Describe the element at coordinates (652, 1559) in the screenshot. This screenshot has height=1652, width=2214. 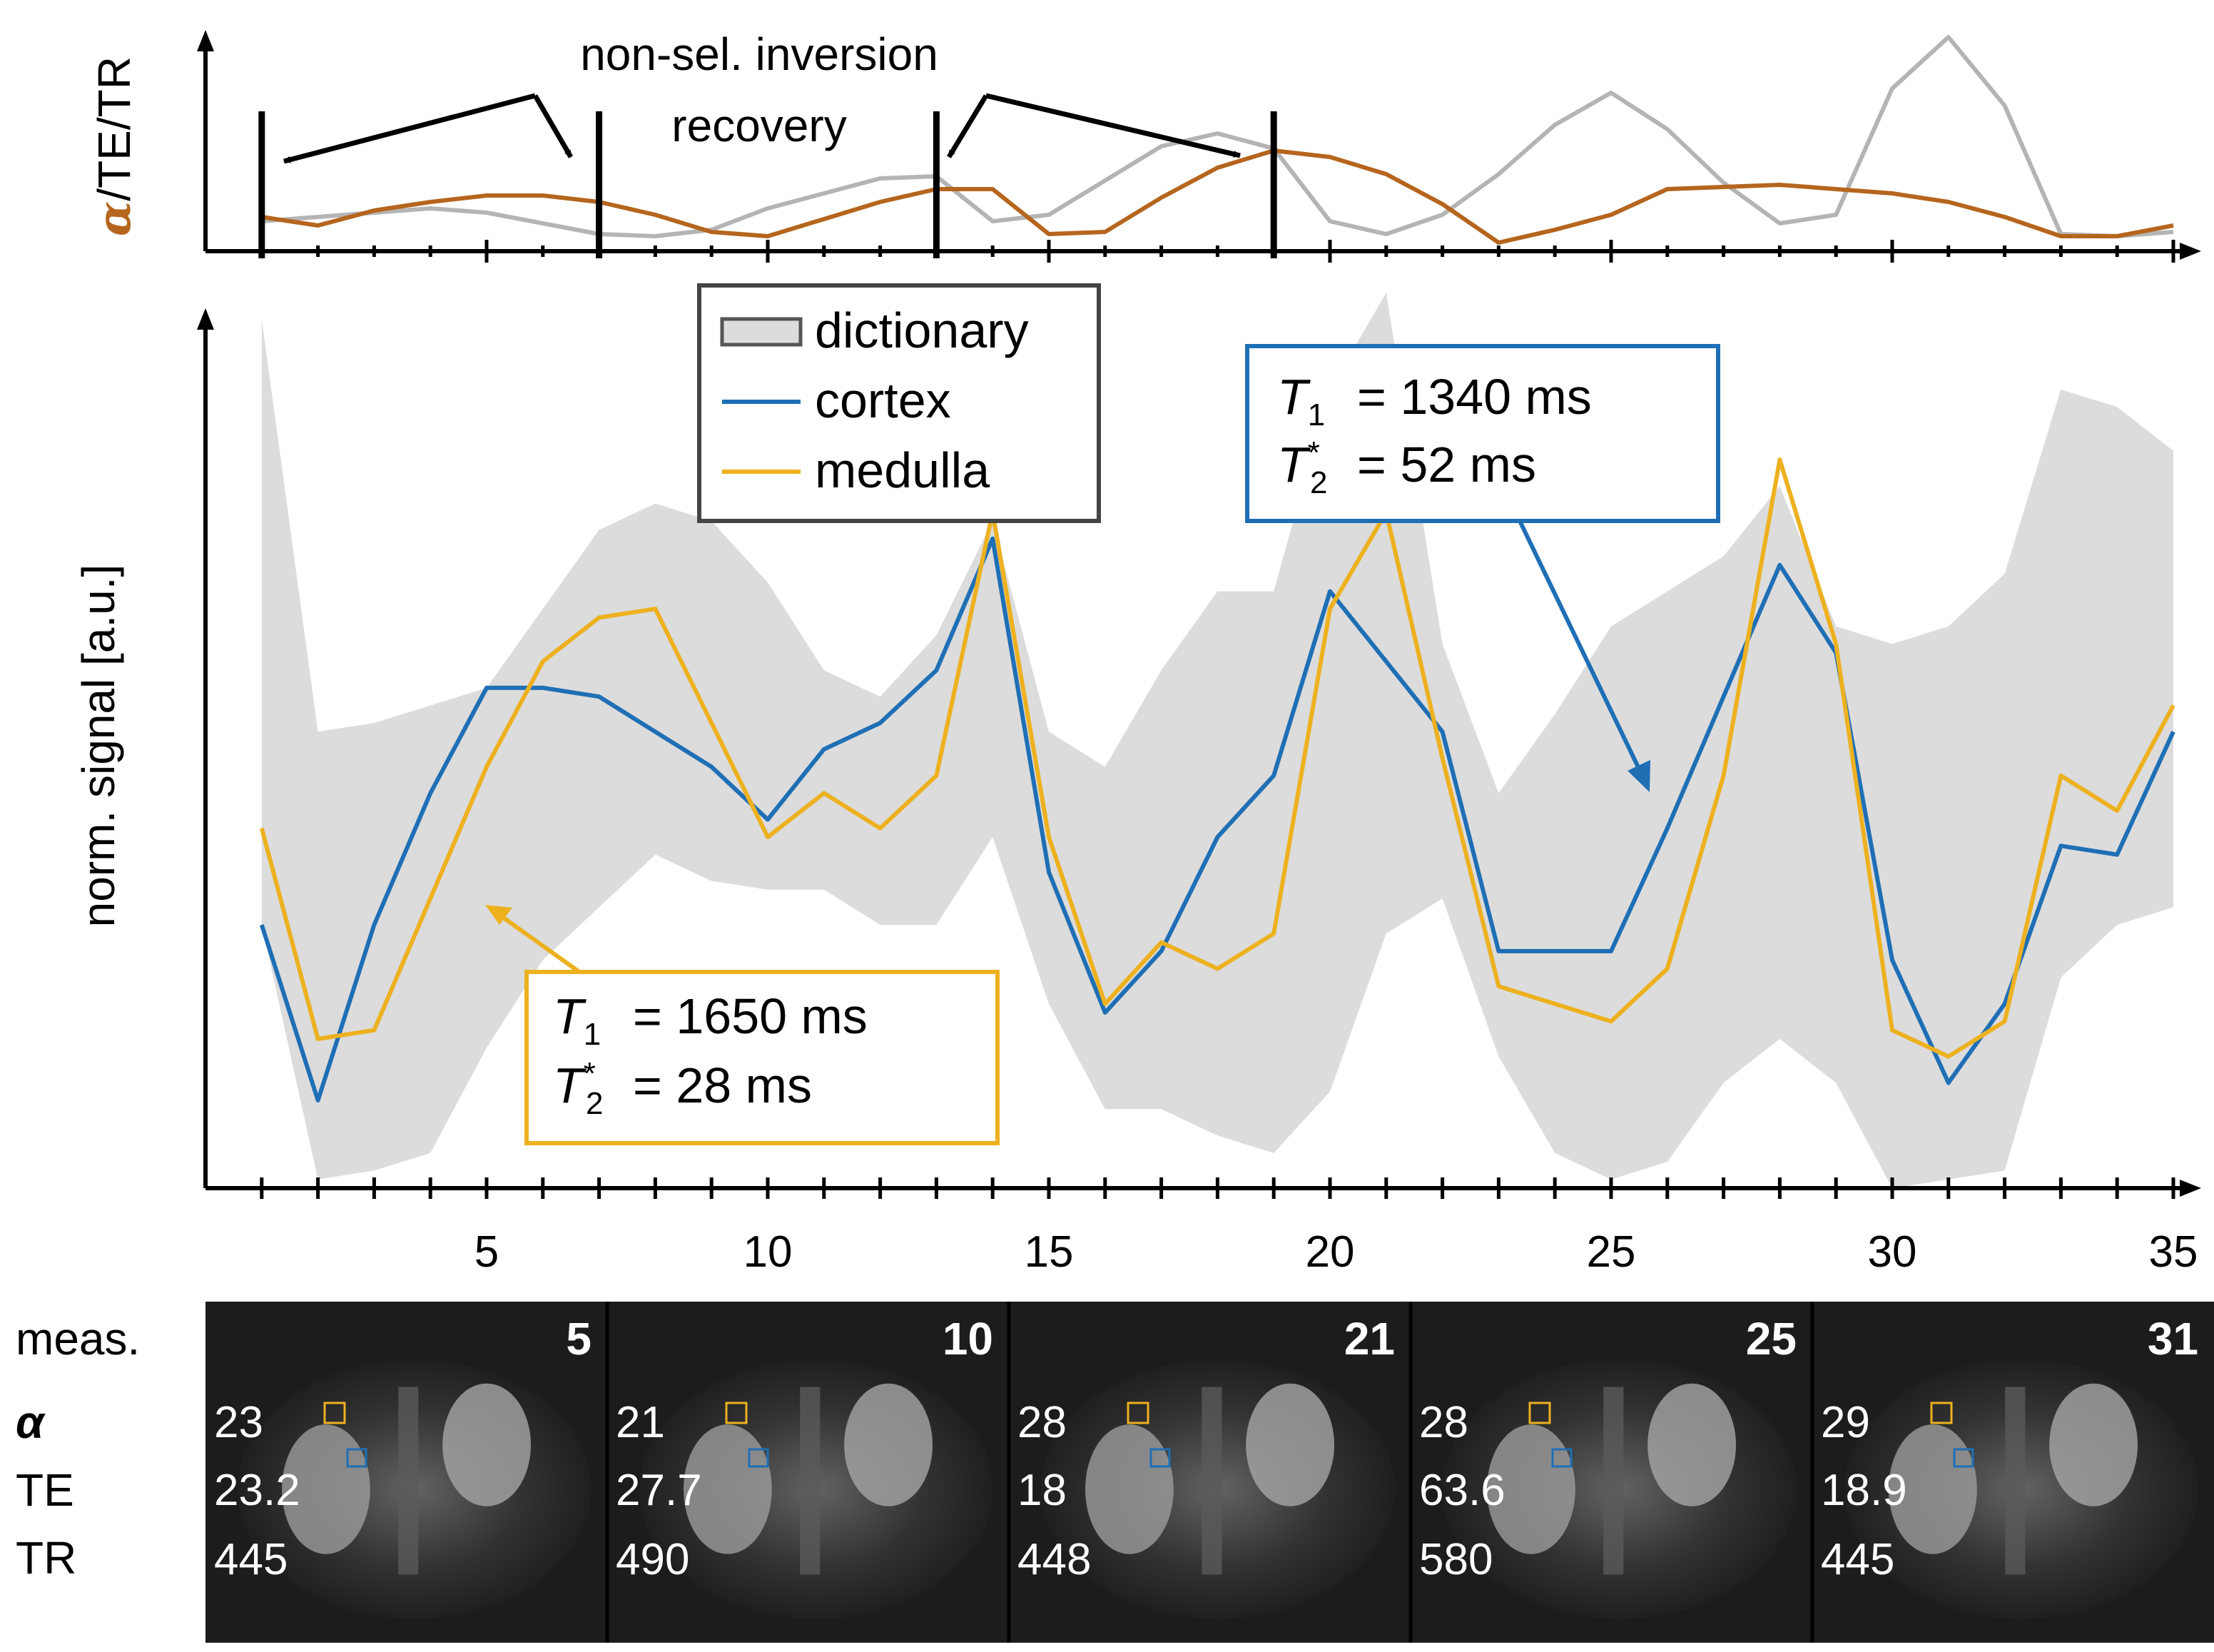
I see `scan-panel-tr: 490` at that location.